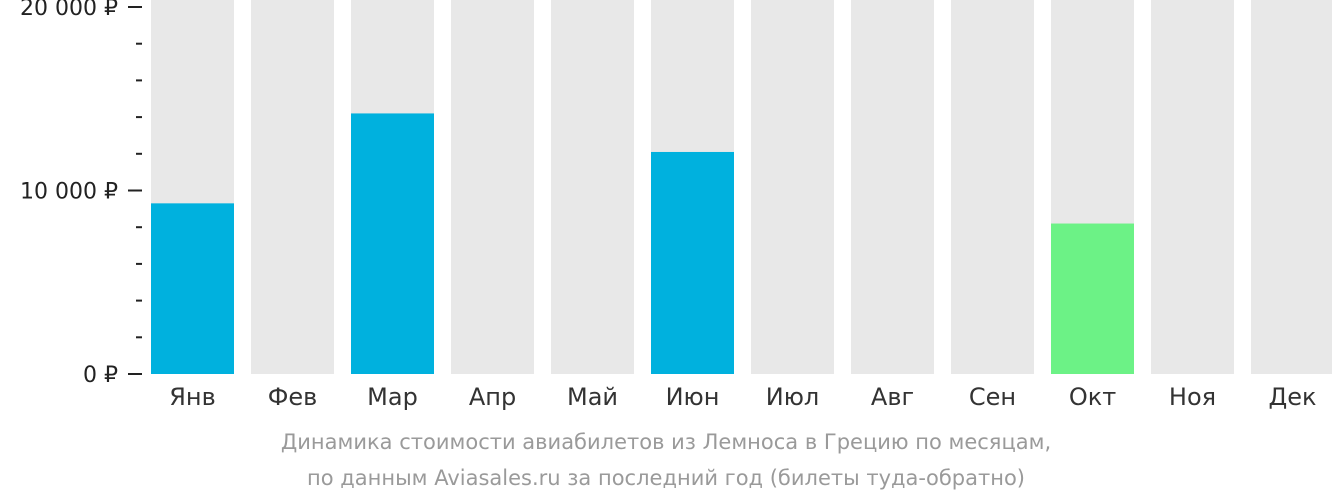  What do you see at coordinates (392, 397) in the screenshot?
I see `x-tick-label: Мар` at bounding box center [392, 397].